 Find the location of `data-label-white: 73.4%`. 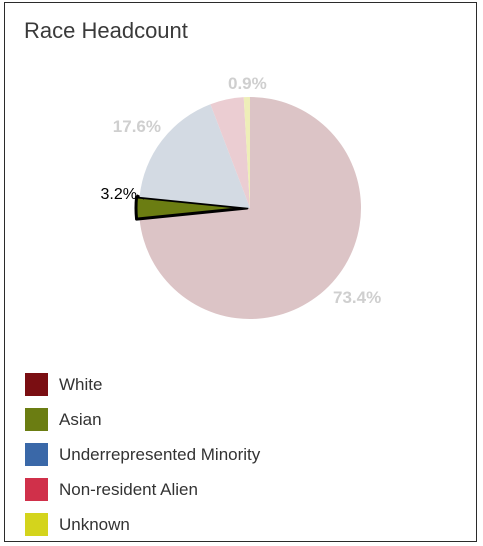

data-label-white: 73.4% is located at coordinates (357, 297).